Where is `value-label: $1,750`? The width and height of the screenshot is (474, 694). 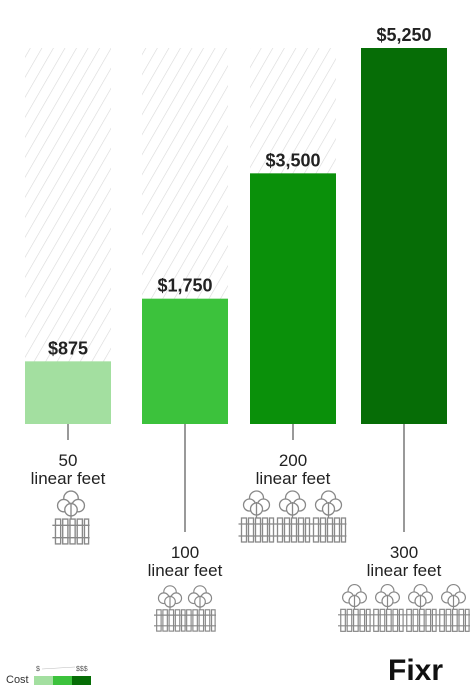
value-label: $1,750 is located at coordinates (184, 286).